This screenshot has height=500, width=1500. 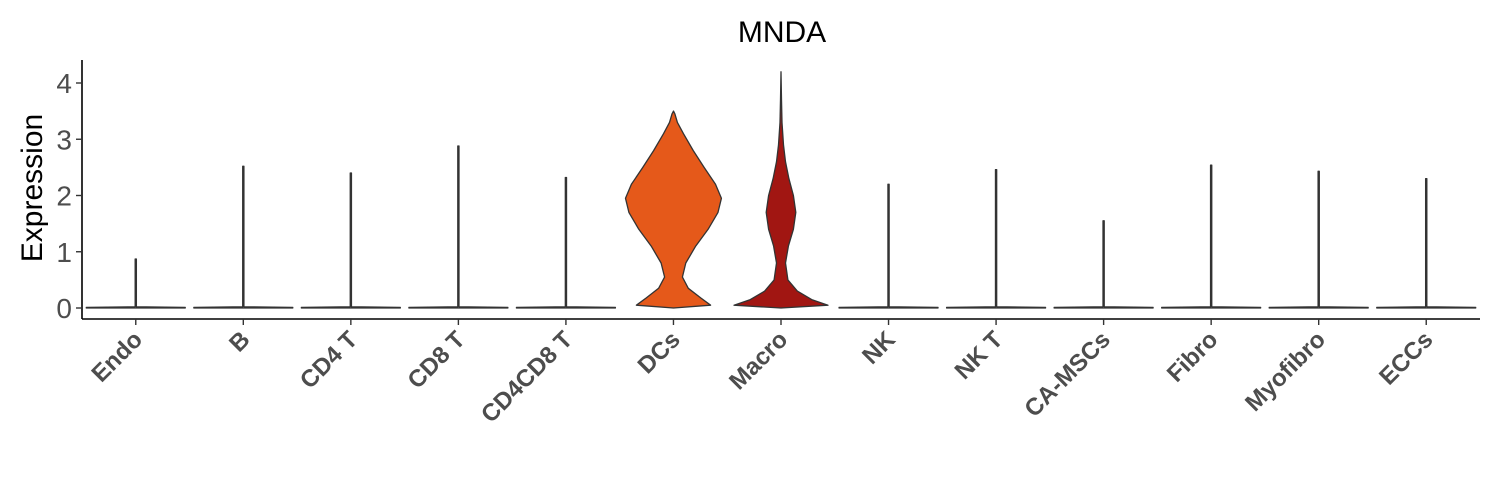 I want to click on violin-endo, so click(x=135, y=283).